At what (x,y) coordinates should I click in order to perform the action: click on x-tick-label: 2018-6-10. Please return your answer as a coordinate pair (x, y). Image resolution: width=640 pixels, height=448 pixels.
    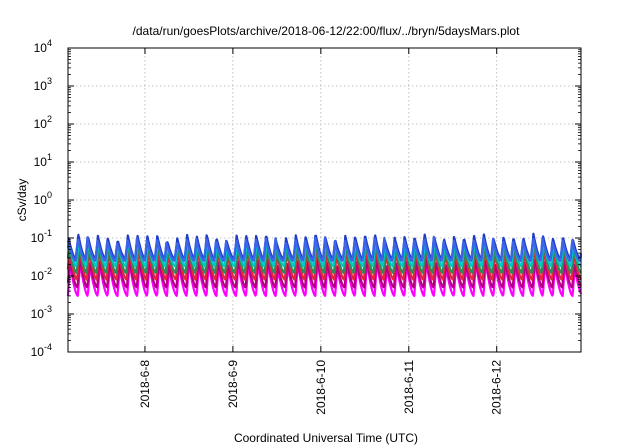
    Looking at the image, I should click on (321, 387).